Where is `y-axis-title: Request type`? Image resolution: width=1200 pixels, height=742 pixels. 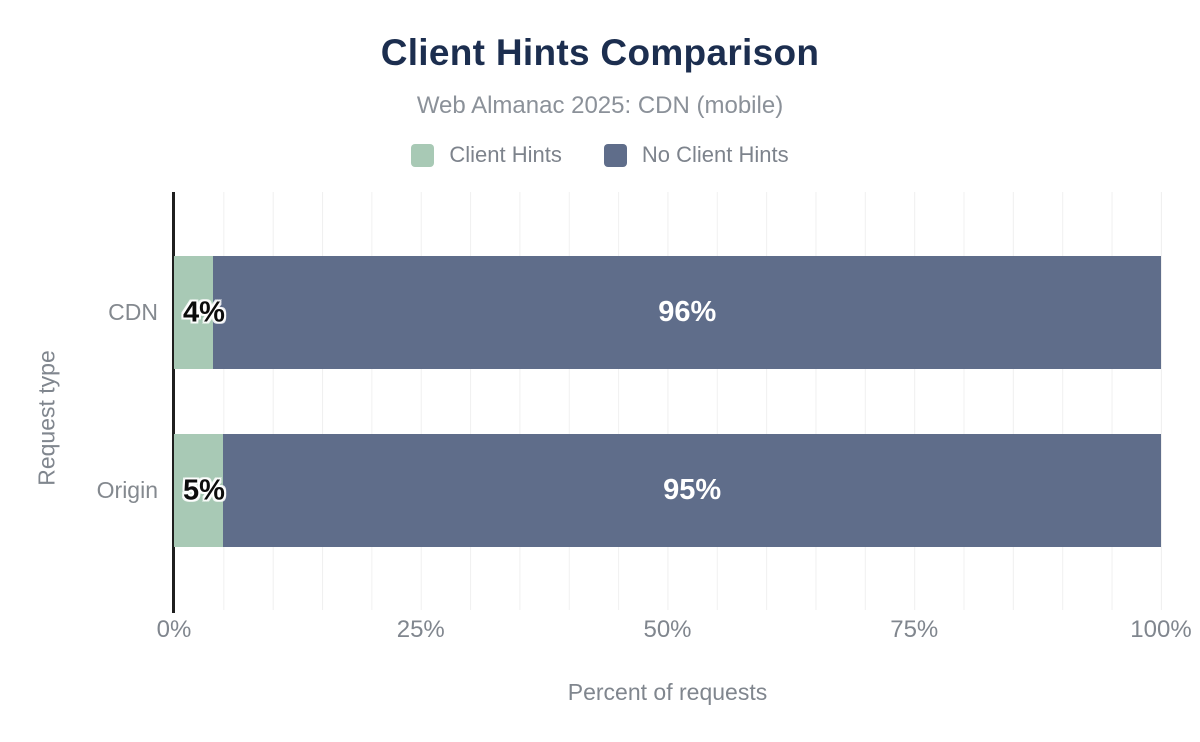
y-axis-title: Request type is located at coordinates (46, 418).